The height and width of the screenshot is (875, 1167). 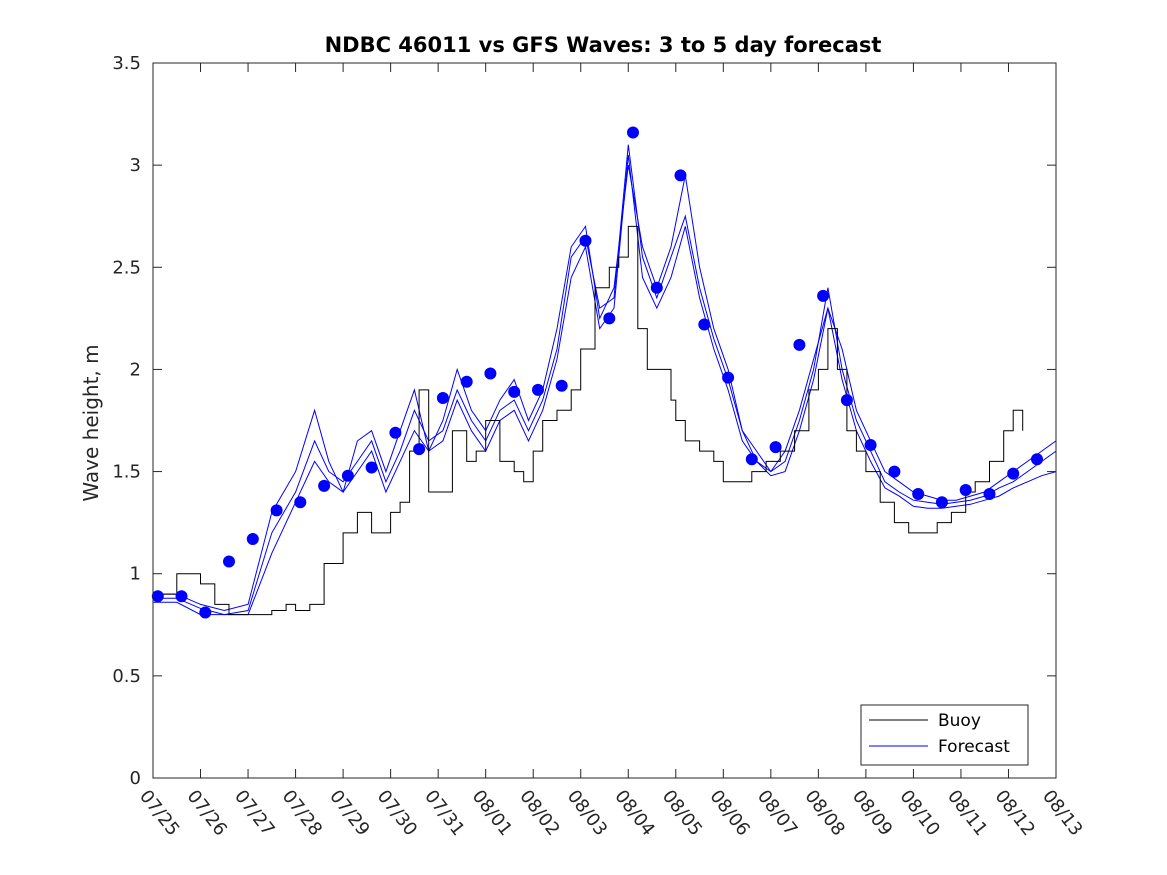 I want to click on y-tick-label: 0, so click(x=135, y=778).